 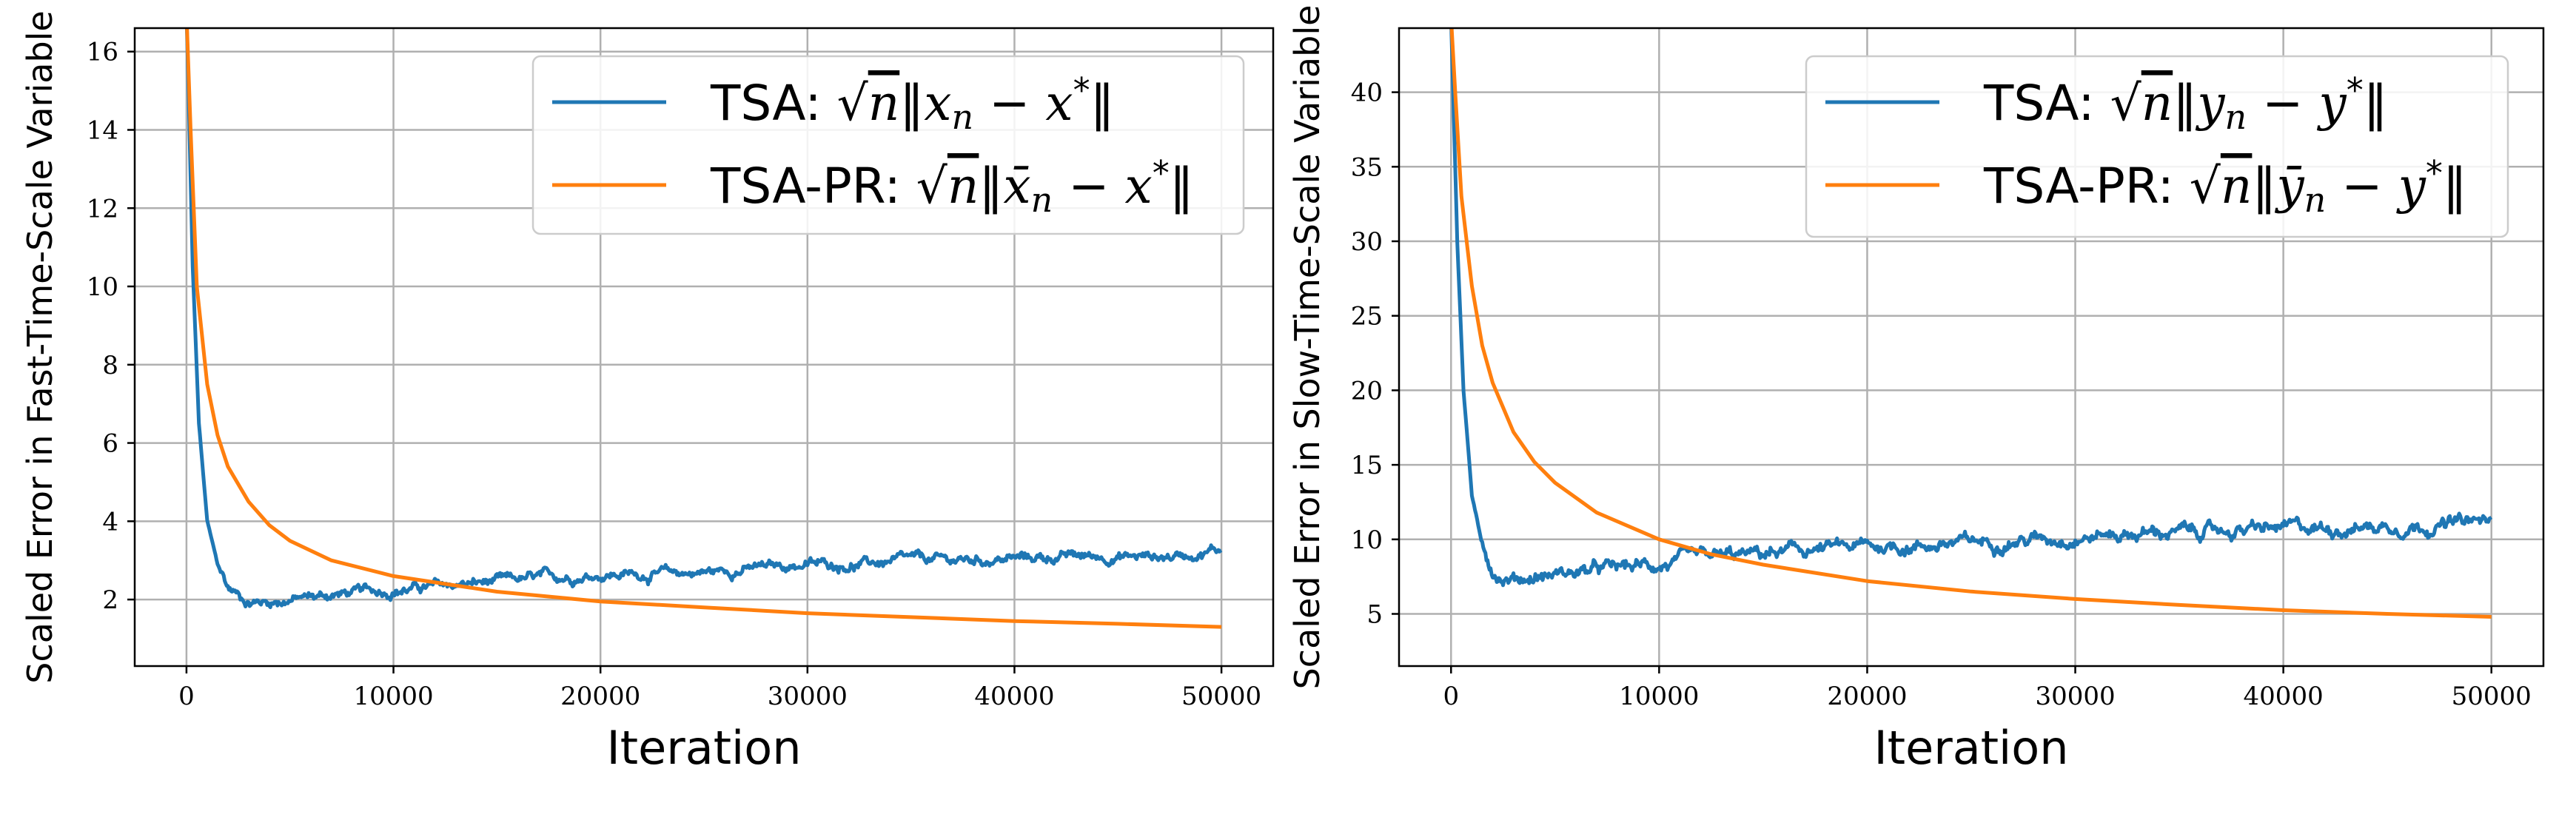 What do you see at coordinates (102, 130) in the screenshot?
I see `y-tick-label: 14` at bounding box center [102, 130].